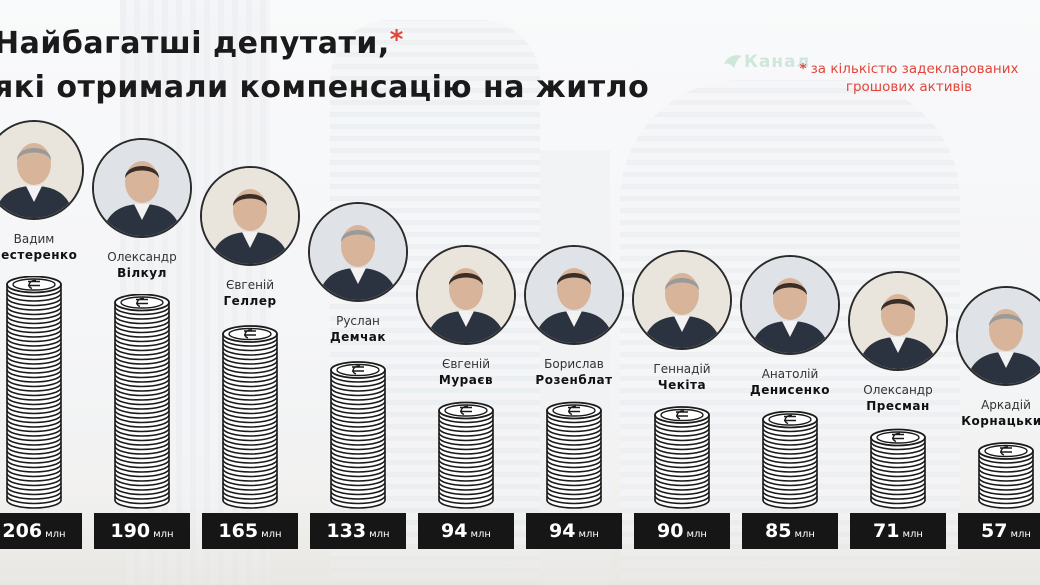 Image resolution: width=1040 pixels, height=585 pixels. I want to click on value-label: 133 млн, so click(358, 531).